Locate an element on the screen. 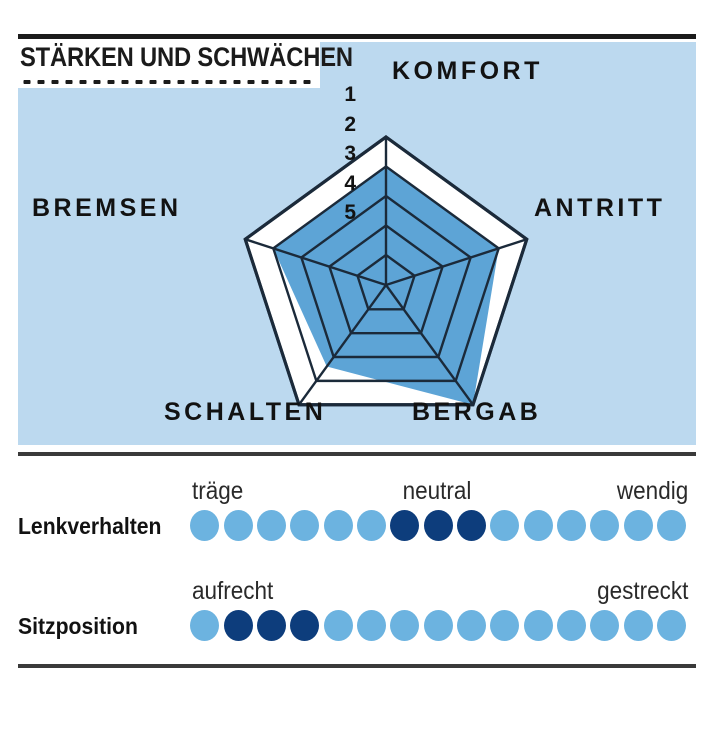 Image resolution: width=712 pixels, height=751 pixels. middle-divider-rule is located at coordinates (357, 454).